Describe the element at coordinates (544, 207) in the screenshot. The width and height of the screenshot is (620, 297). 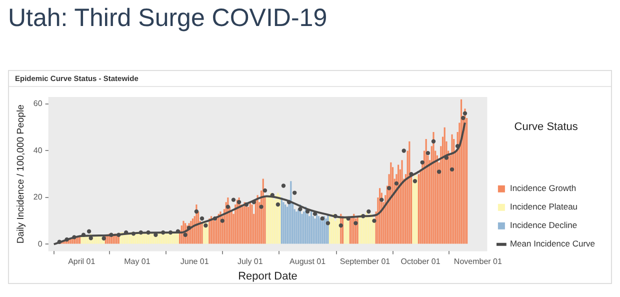
I see `legend-label: Incidence Plateau` at that location.